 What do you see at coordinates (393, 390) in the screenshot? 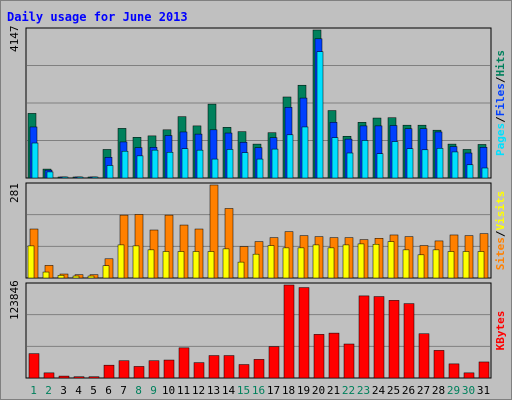
I see `x-label-day-25: 25` at bounding box center [393, 390].